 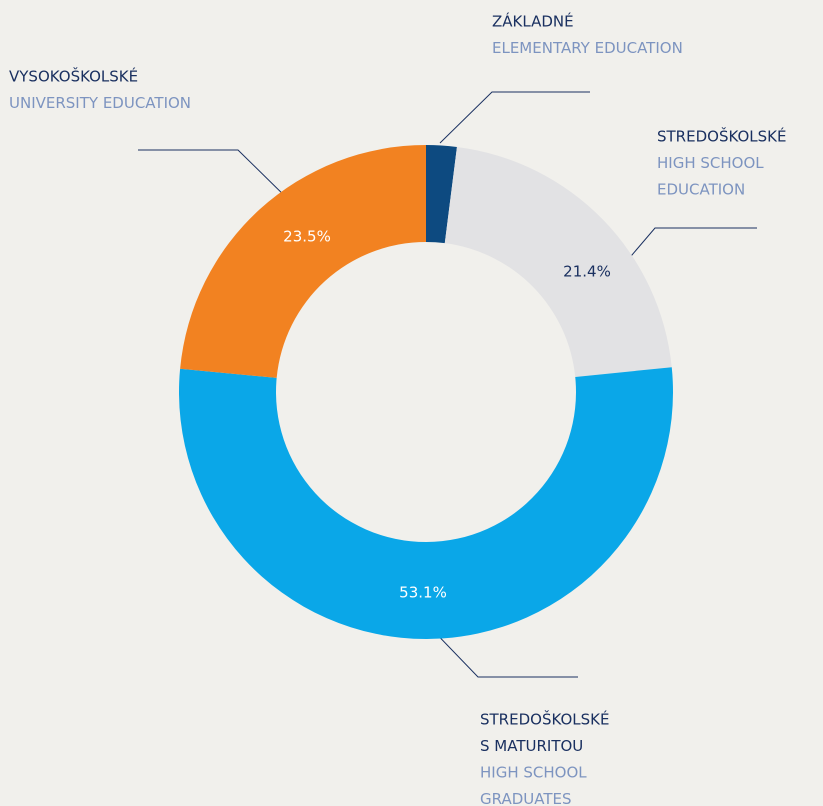 What do you see at coordinates (100, 103) in the screenshot?
I see `category-translation: UNIVERSITY EDUCATION` at bounding box center [100, 103].